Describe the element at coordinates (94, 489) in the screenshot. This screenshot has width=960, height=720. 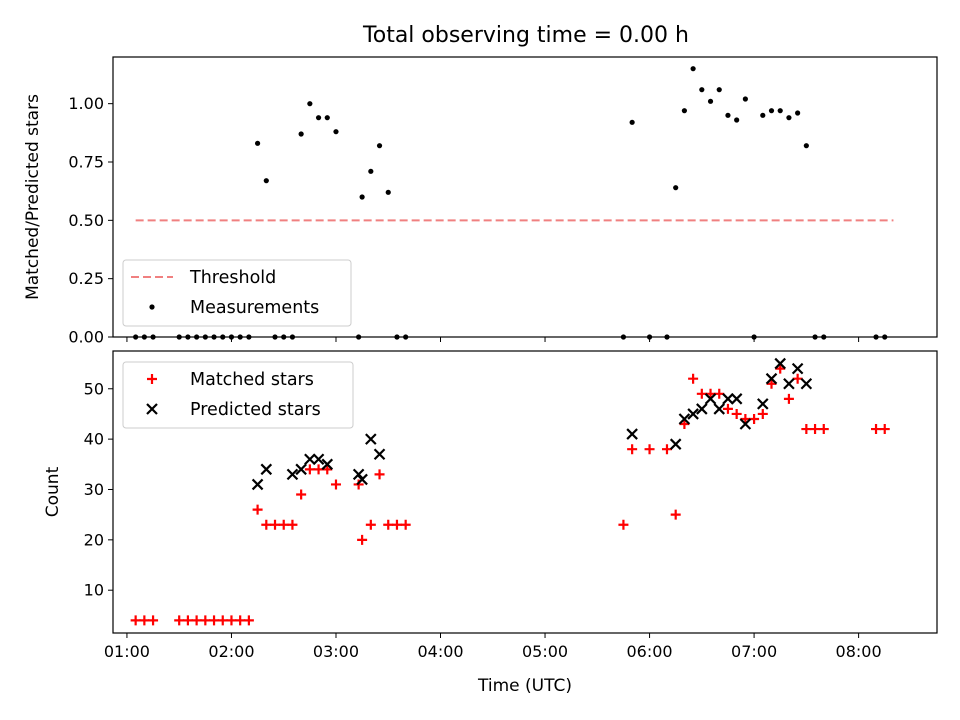
I see `y-tick-label: 30` at that location.